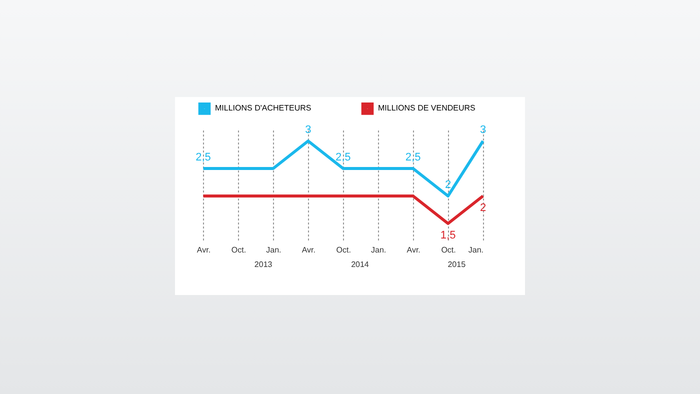 The image size is (700, 394). What do you see at coordinates (427, 108) in the screenshot?
I see `legend-label: MILLIONS DE VENDEURS` at bounding box center [427, 108].